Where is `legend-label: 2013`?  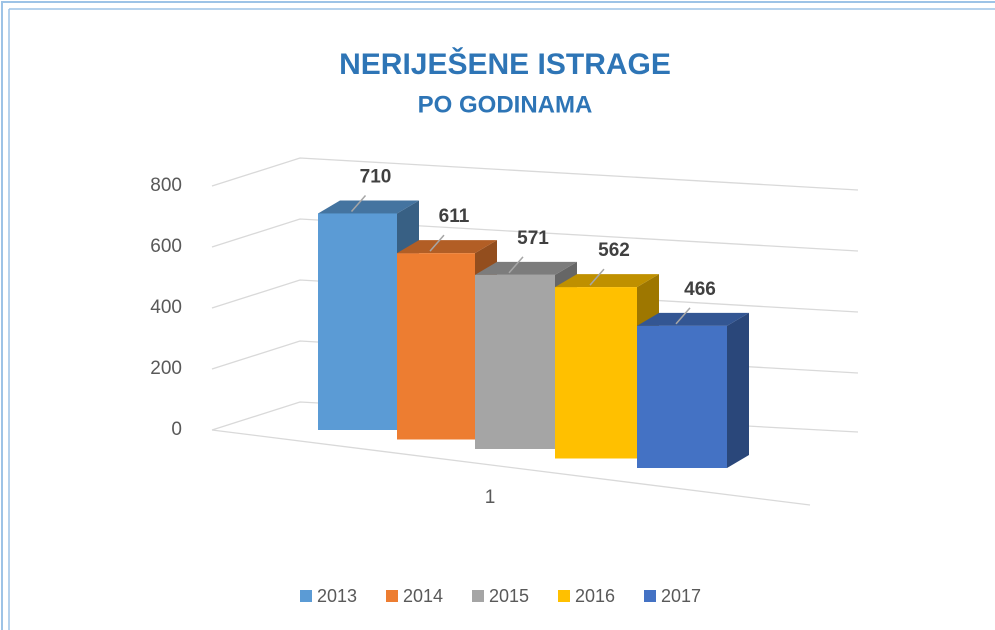 legend-label: 2013 is located at coordinates (337, 596).